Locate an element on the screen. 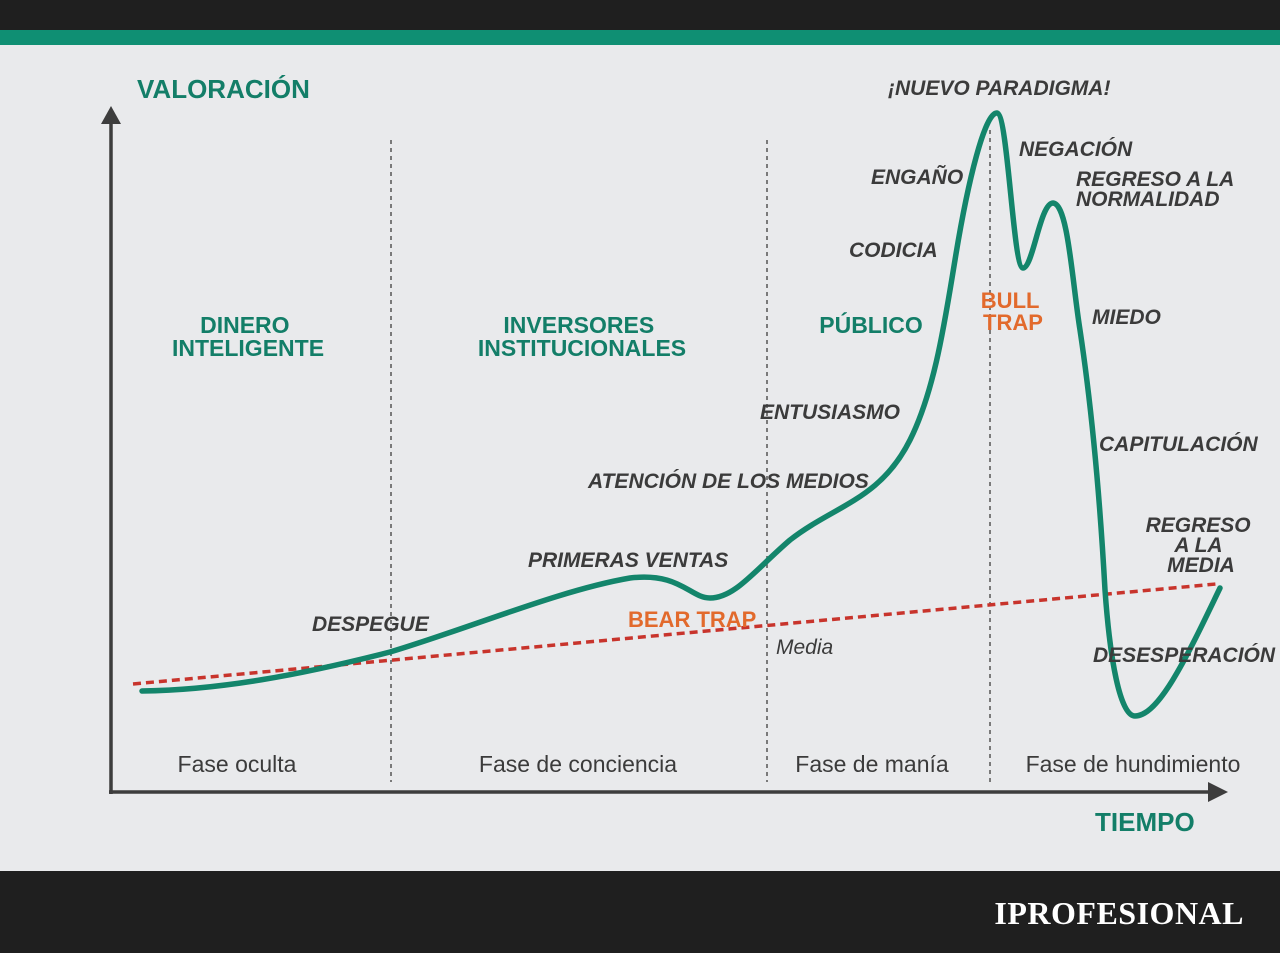 This screenshot has width=1280, height=953. mean-label: Media is located at coordinates (804, 647).